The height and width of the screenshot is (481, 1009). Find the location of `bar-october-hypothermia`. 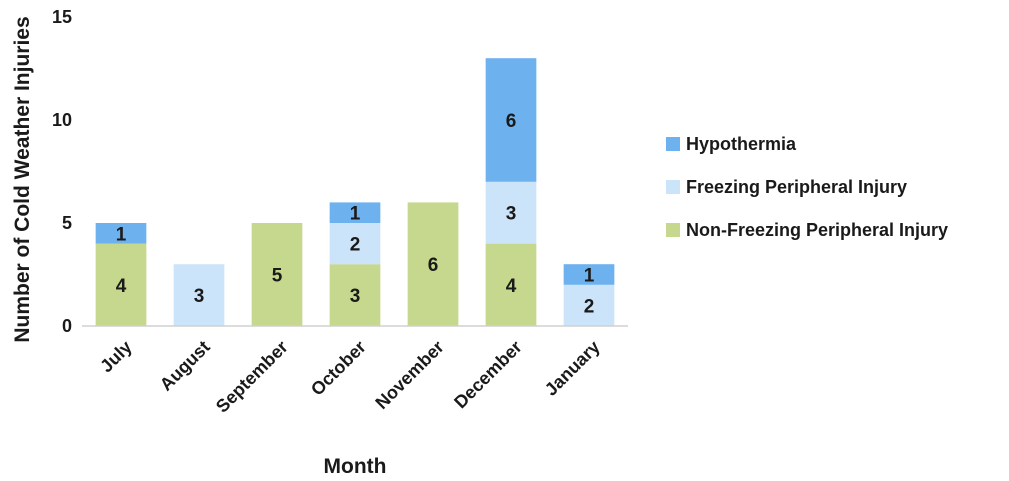

bar-october-hypothermia is located at coordinates (355, 212).